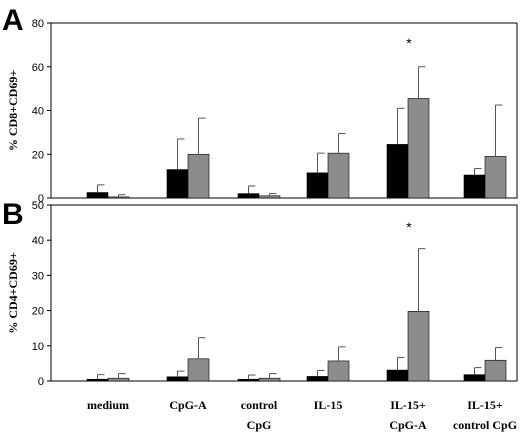 The height and width of the screenshot is (433, 520). Describe the element at coordinates (259, 405) in the screenshot. I see `category-label: control` at that location.